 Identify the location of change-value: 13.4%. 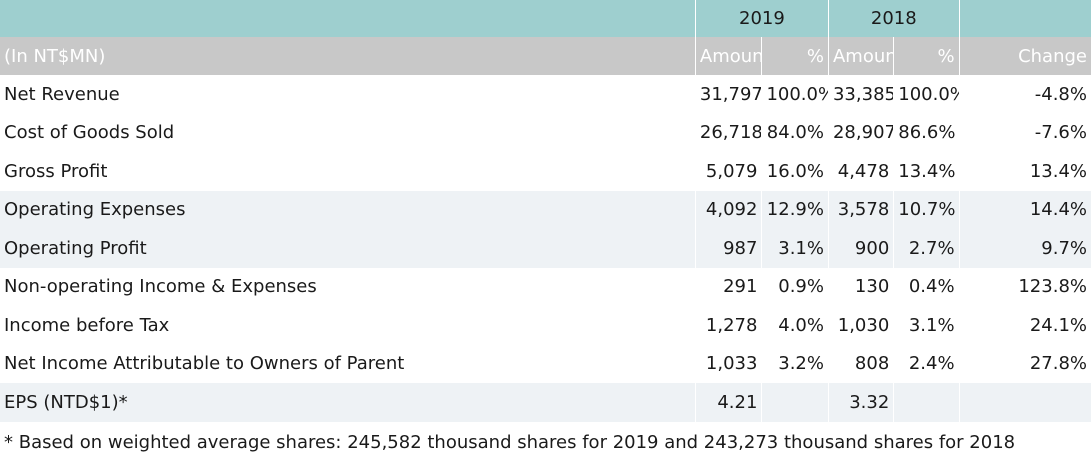
(1024, 171).